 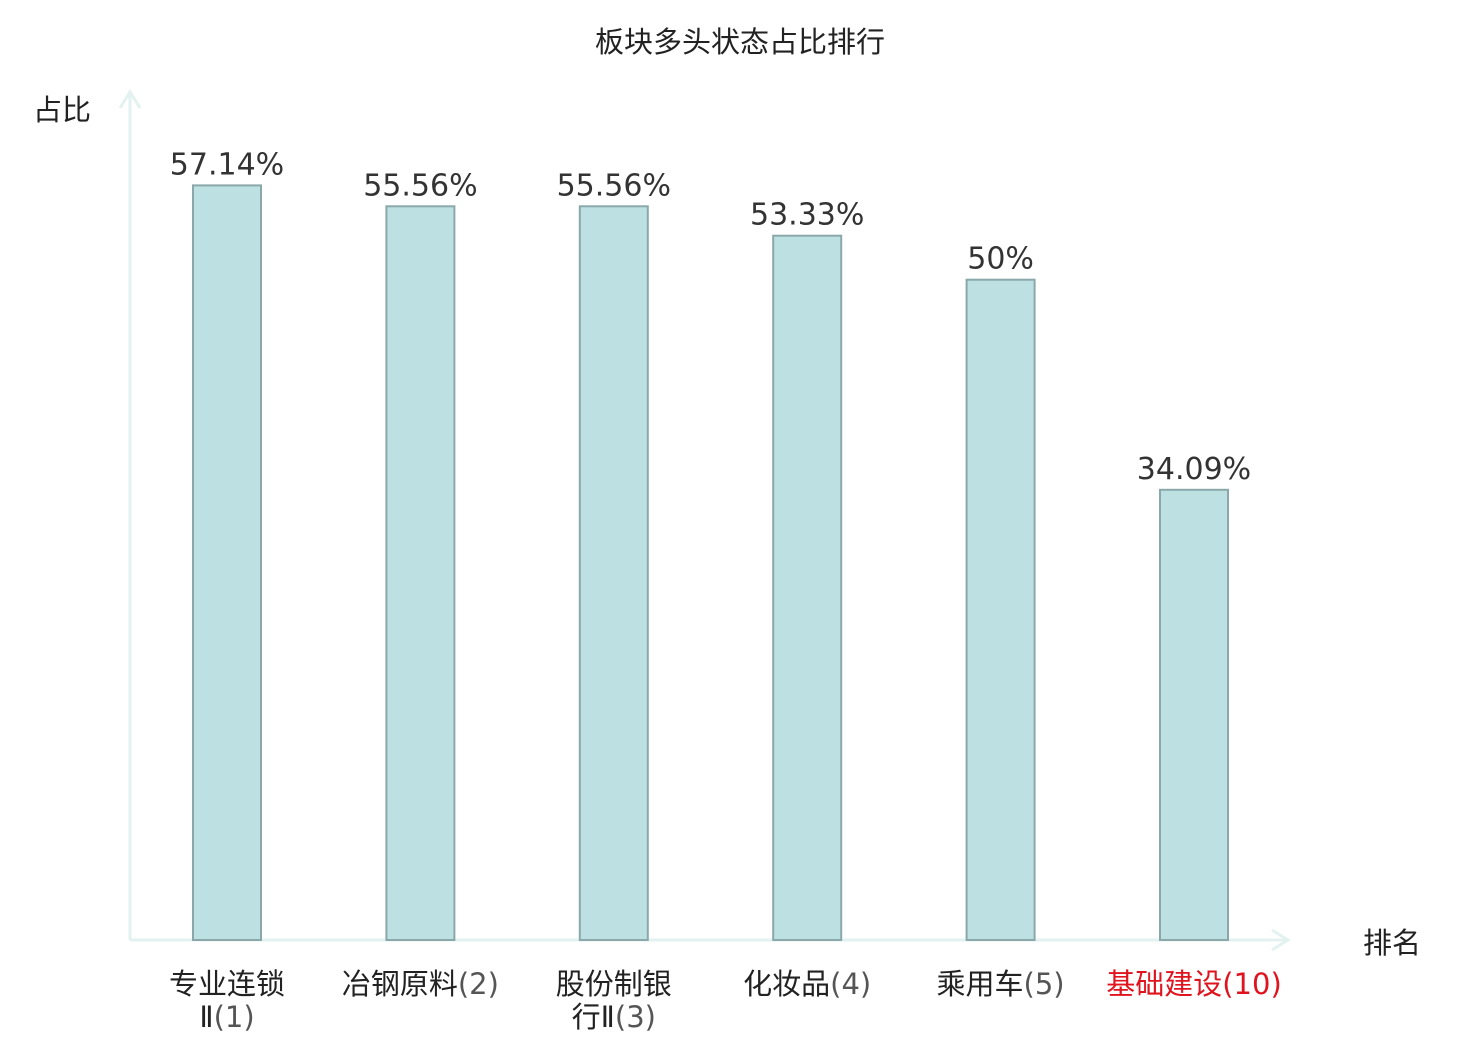 What do you see at coordinates (1000, 259) in the screenshot?
I see `value-label-5: 50%` at bounding box center [1000, 259].